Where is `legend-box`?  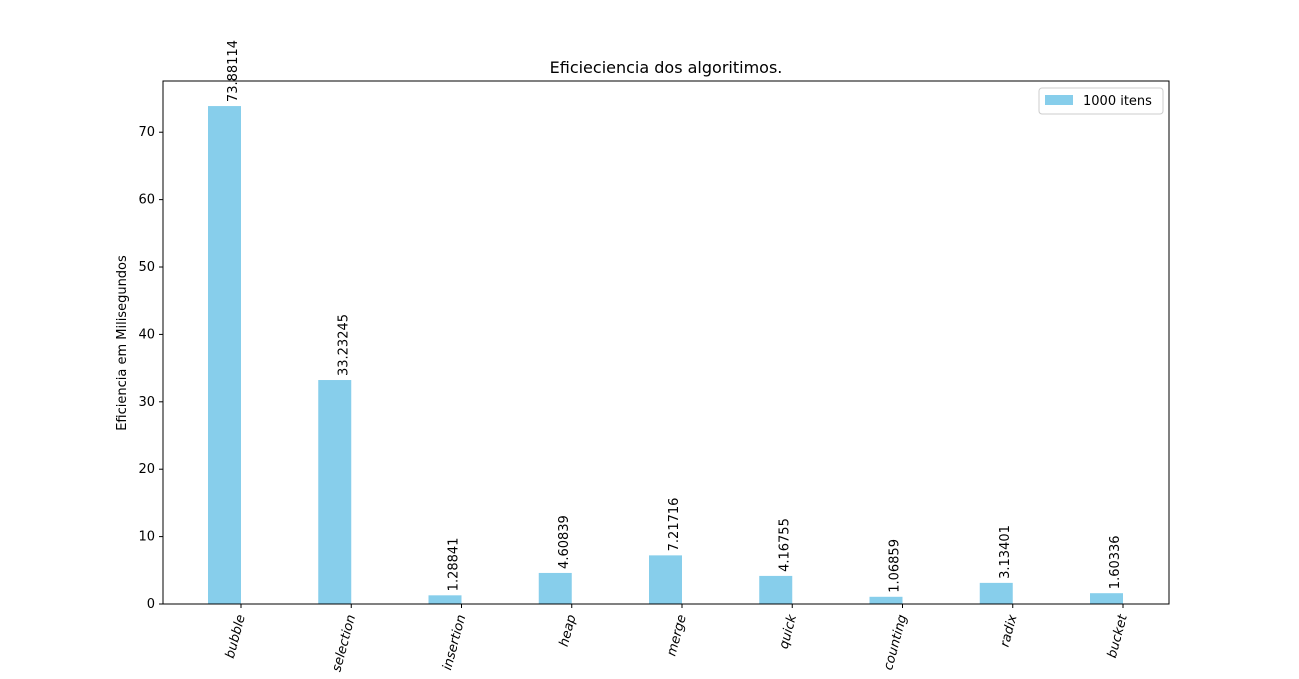
legend-box is located at coordinates (1101, 101).